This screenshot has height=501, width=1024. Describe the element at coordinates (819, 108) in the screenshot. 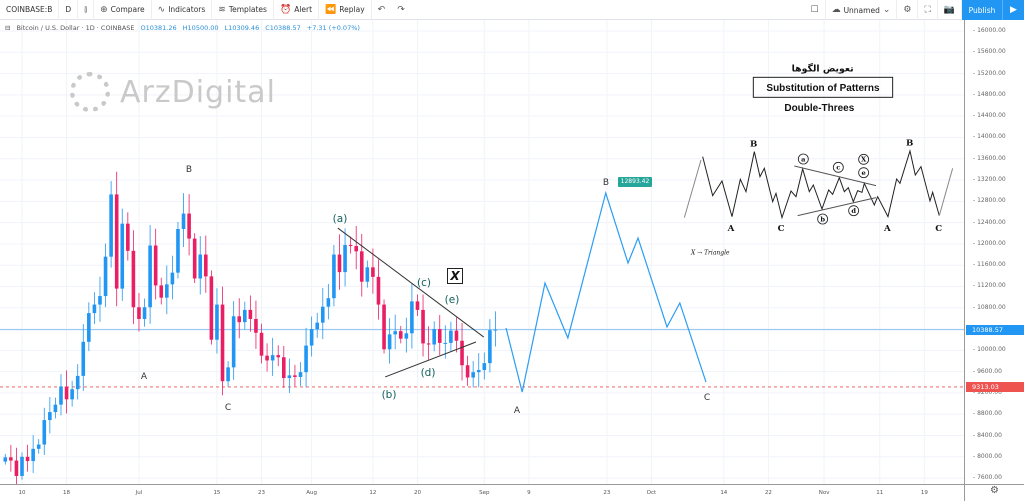

I see `inset-subtitle: Double-Threes` at that location.